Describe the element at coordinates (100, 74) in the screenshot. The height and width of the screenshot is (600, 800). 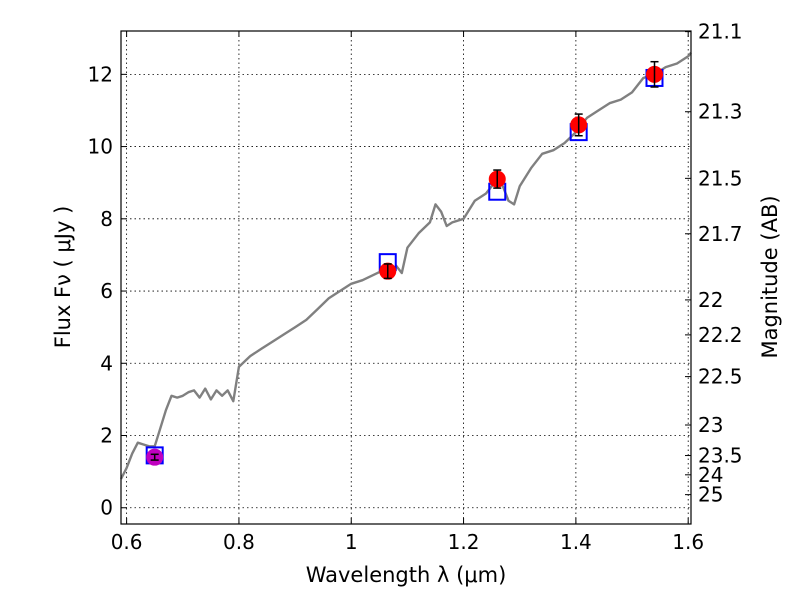
I see `y-tick-label: 12` at that location.